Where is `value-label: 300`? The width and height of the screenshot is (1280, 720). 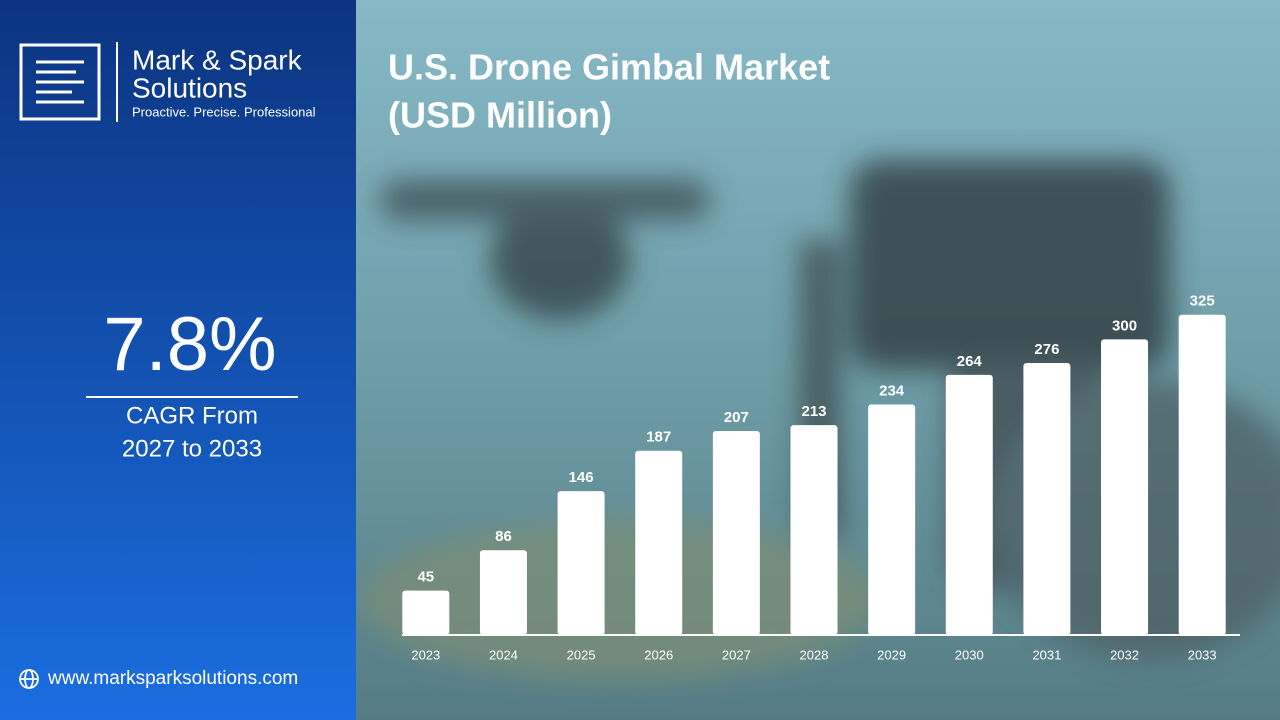
value-label: 300 is located at coordinates (1124, 325).